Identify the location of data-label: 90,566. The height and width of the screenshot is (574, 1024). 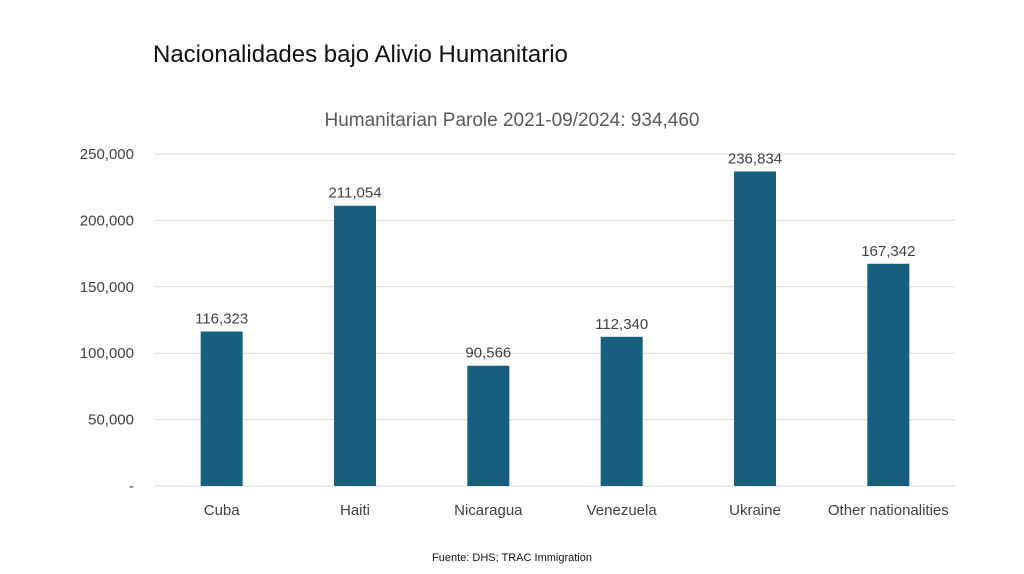
(488, 353).